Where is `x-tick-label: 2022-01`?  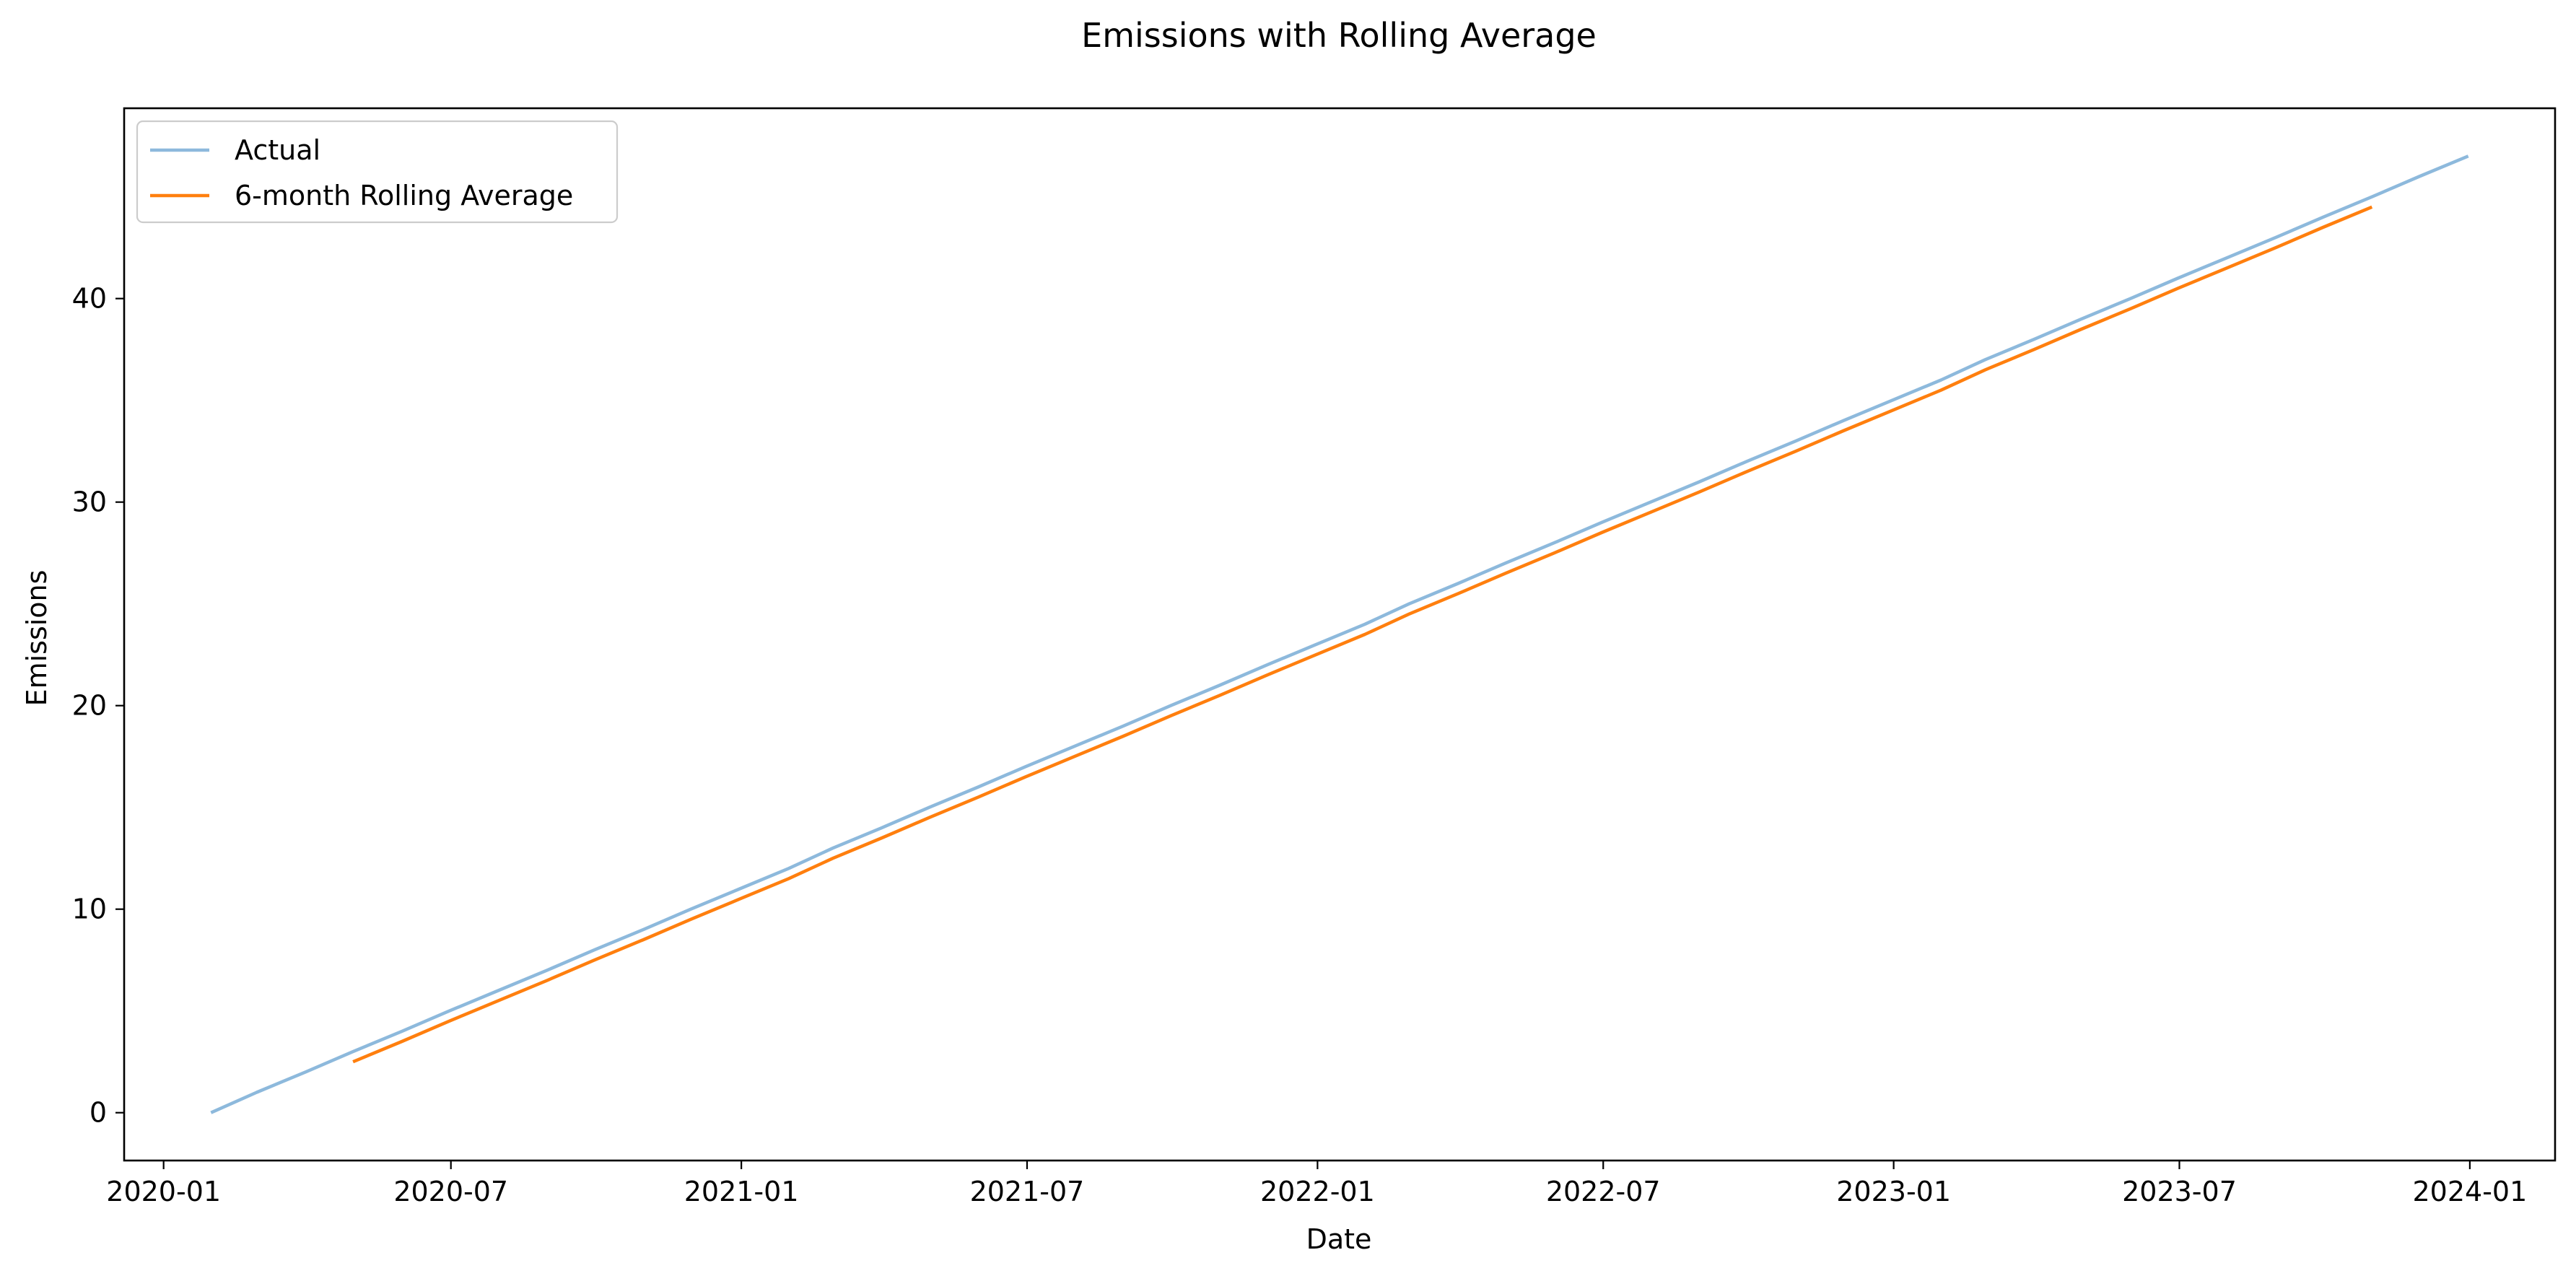
x-tick-label: 2022-01 is located at coordinates (1317, 1191).